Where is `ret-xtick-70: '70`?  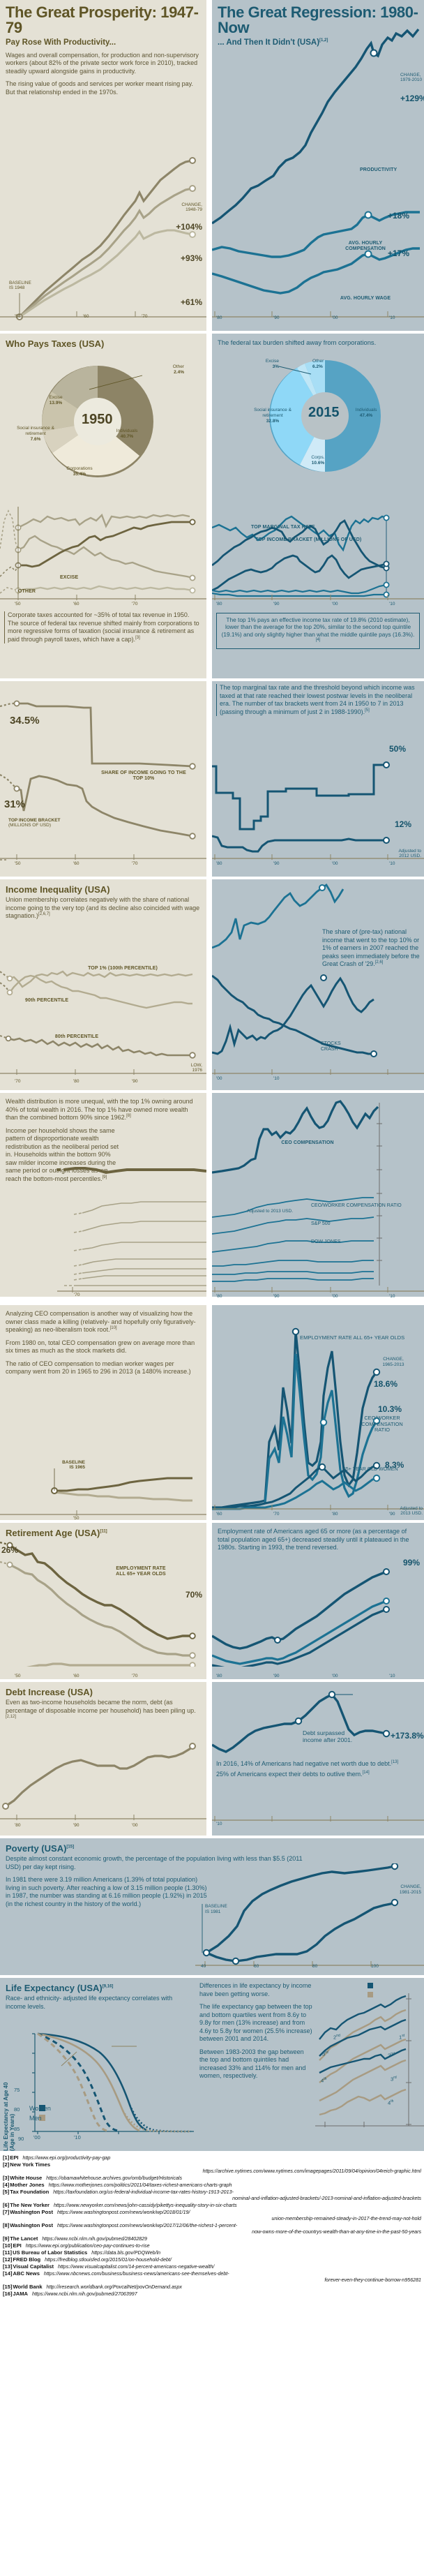 ret-xtick-70: '70 is located at coordinates (135, 1676).